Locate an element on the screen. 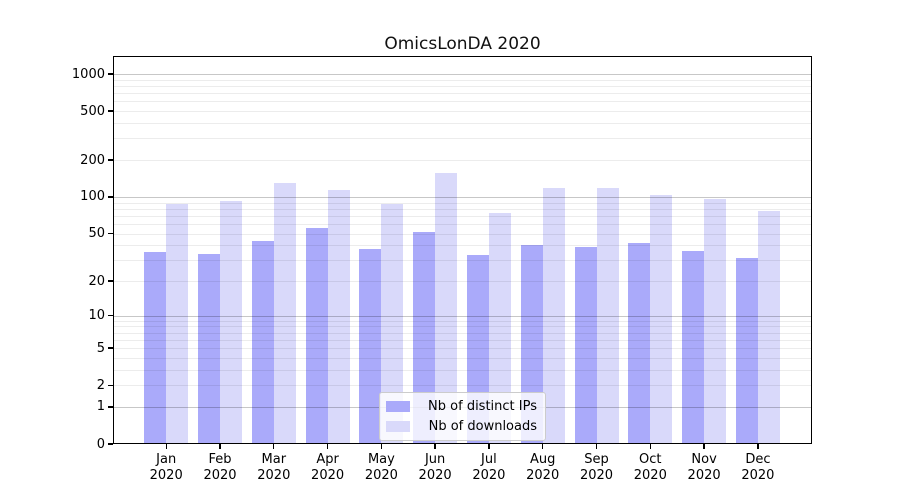 This screenshot has width=900, height=500. bar-downloads-jan is located at coordinates (177, 324).